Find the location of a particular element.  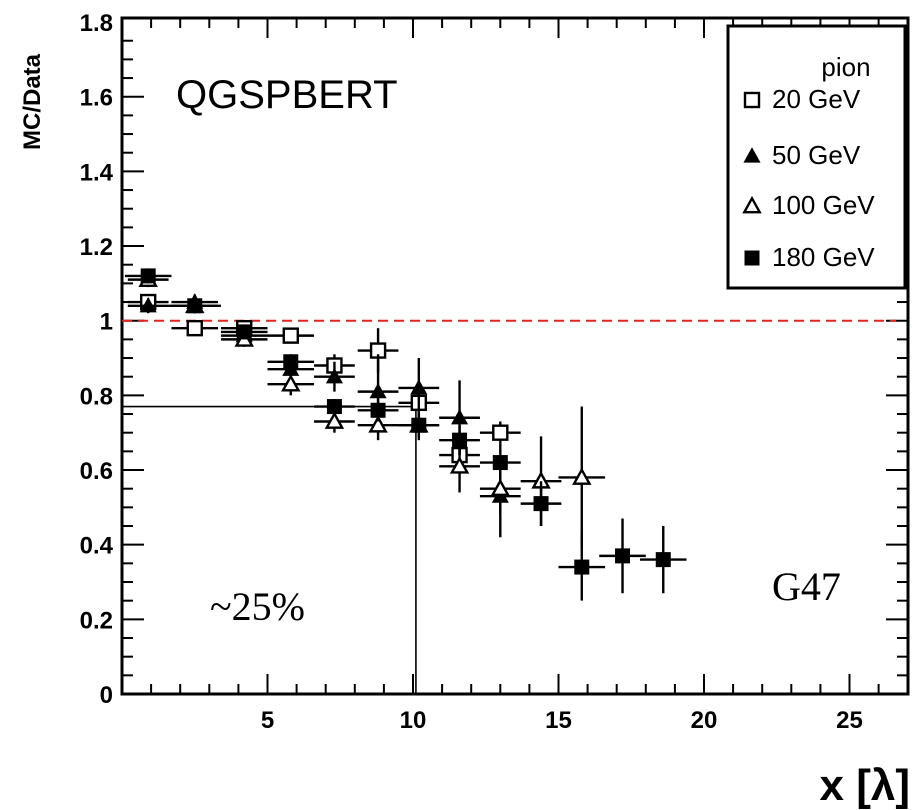

legend-label: 20 GeV is located at coordinates (816, 99).